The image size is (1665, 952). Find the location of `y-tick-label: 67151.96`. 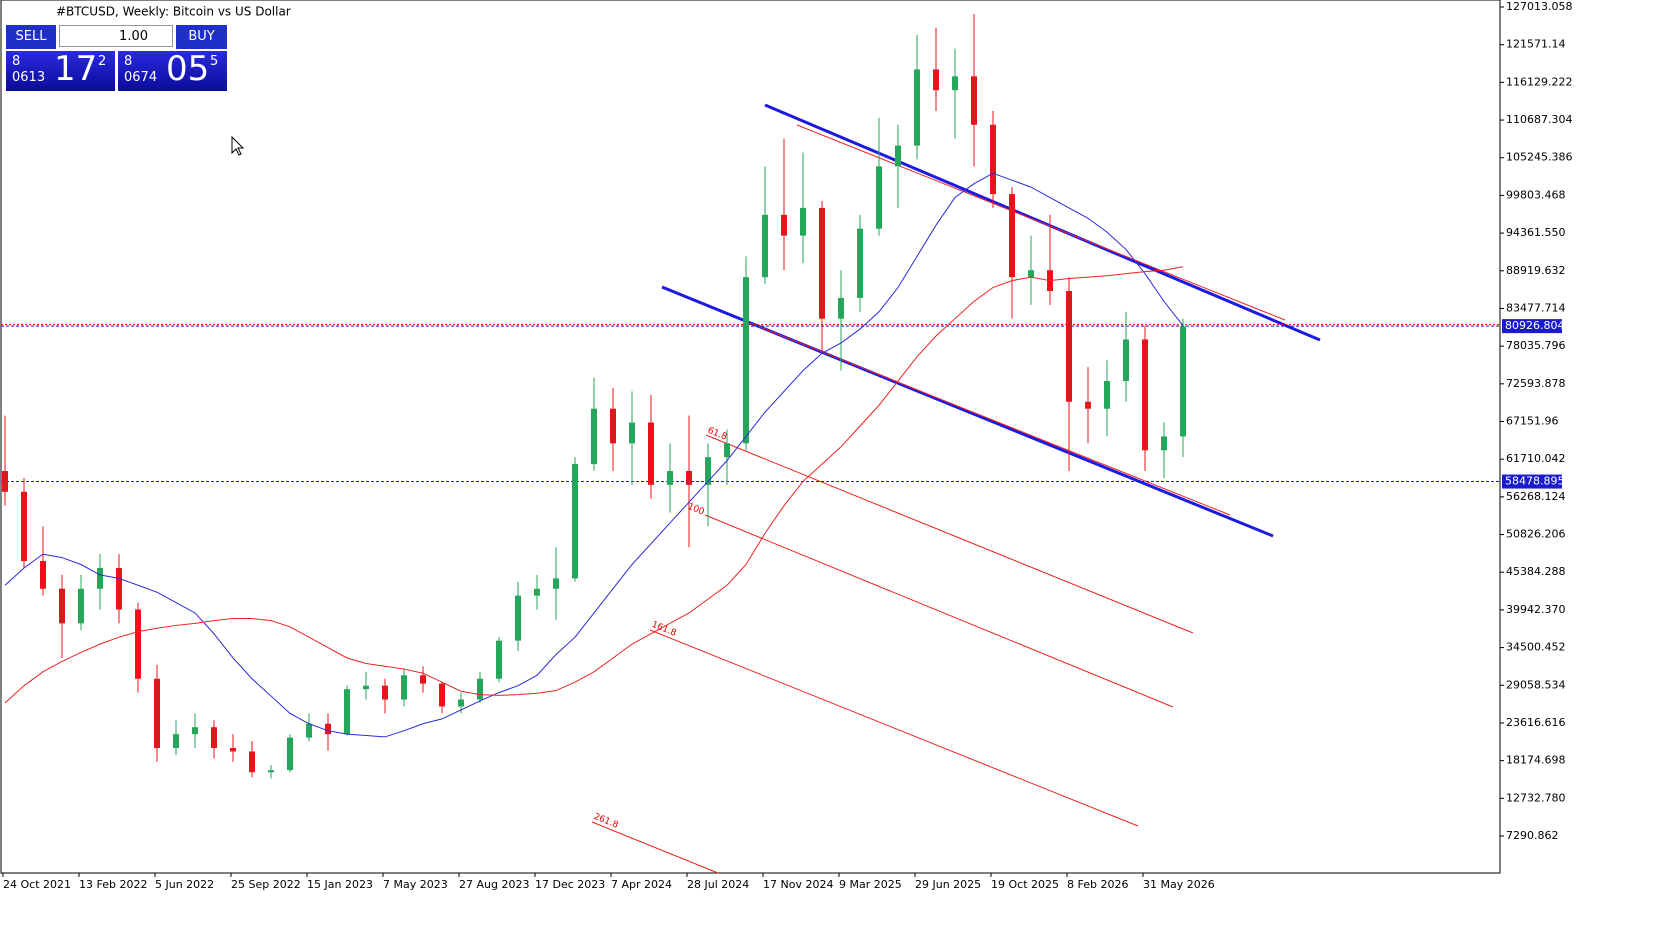

y-tick-label: 67151.96 is located at coordinates (1532, 420).